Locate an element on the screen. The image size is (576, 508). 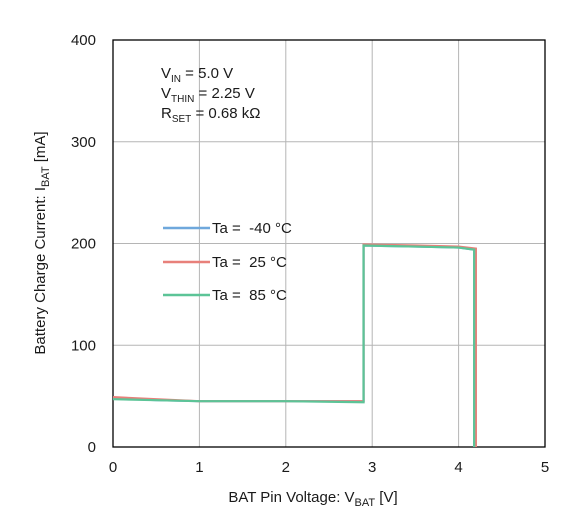
x-tick-labels: 0 1 2 3 4 5 is located at coordinates (329, 467).